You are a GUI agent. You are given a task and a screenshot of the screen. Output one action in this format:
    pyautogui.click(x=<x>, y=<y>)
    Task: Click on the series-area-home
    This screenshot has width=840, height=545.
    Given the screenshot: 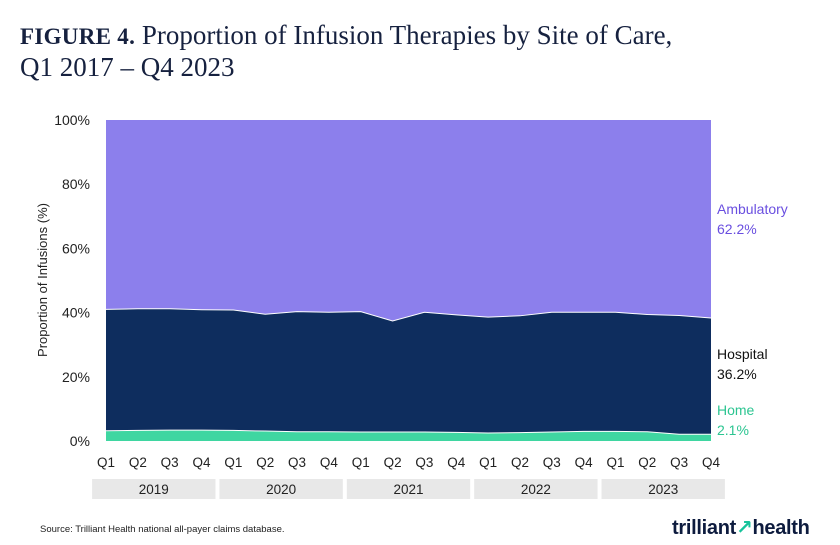 What is the action you would take?
    pyautogui.click(x=408, y=435)
    